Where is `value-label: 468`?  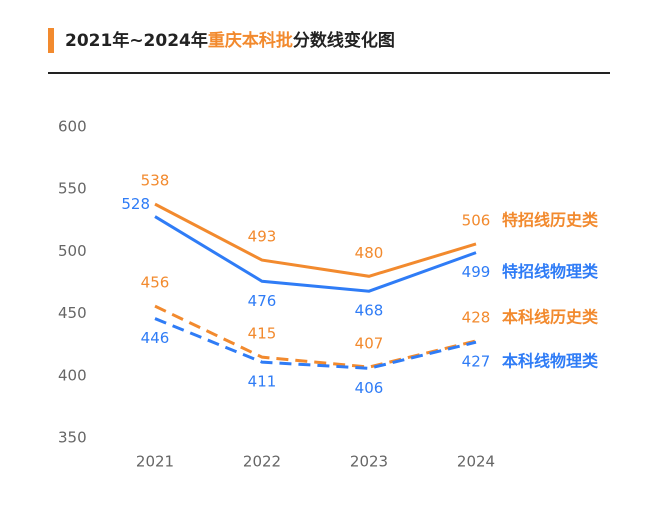 value-label: 468 is located at coordinates (369, 311).